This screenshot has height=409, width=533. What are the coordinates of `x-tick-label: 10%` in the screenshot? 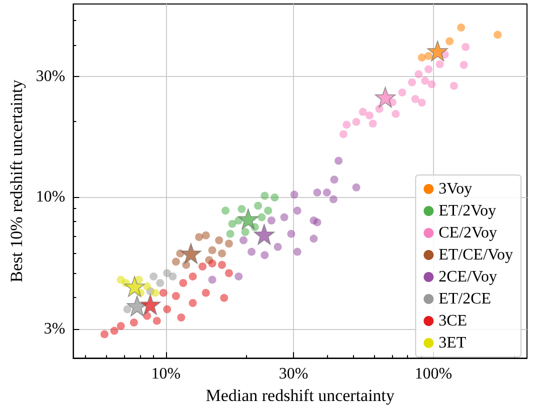 It's located at (166, 374).